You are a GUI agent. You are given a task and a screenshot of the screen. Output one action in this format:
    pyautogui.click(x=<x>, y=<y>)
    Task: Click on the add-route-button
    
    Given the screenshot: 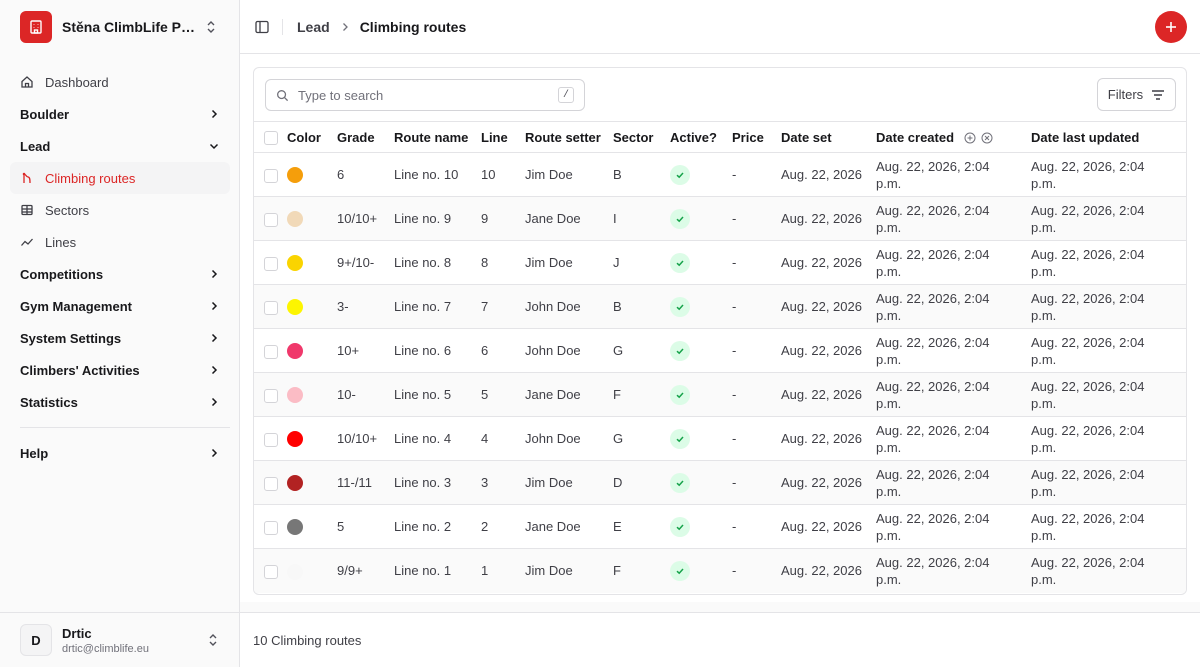 What is the action you would take?
    pyautogui.click(x=1171, y=27)
    